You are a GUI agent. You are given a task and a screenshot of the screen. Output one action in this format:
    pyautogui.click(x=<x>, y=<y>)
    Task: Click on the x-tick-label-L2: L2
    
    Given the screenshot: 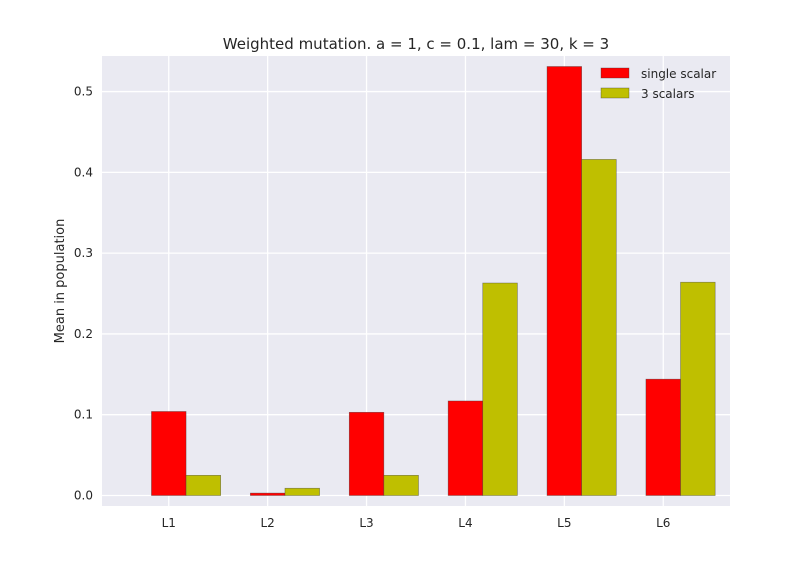 What is the action you would take?
    pyautogui.click(x=267, y=523)
    